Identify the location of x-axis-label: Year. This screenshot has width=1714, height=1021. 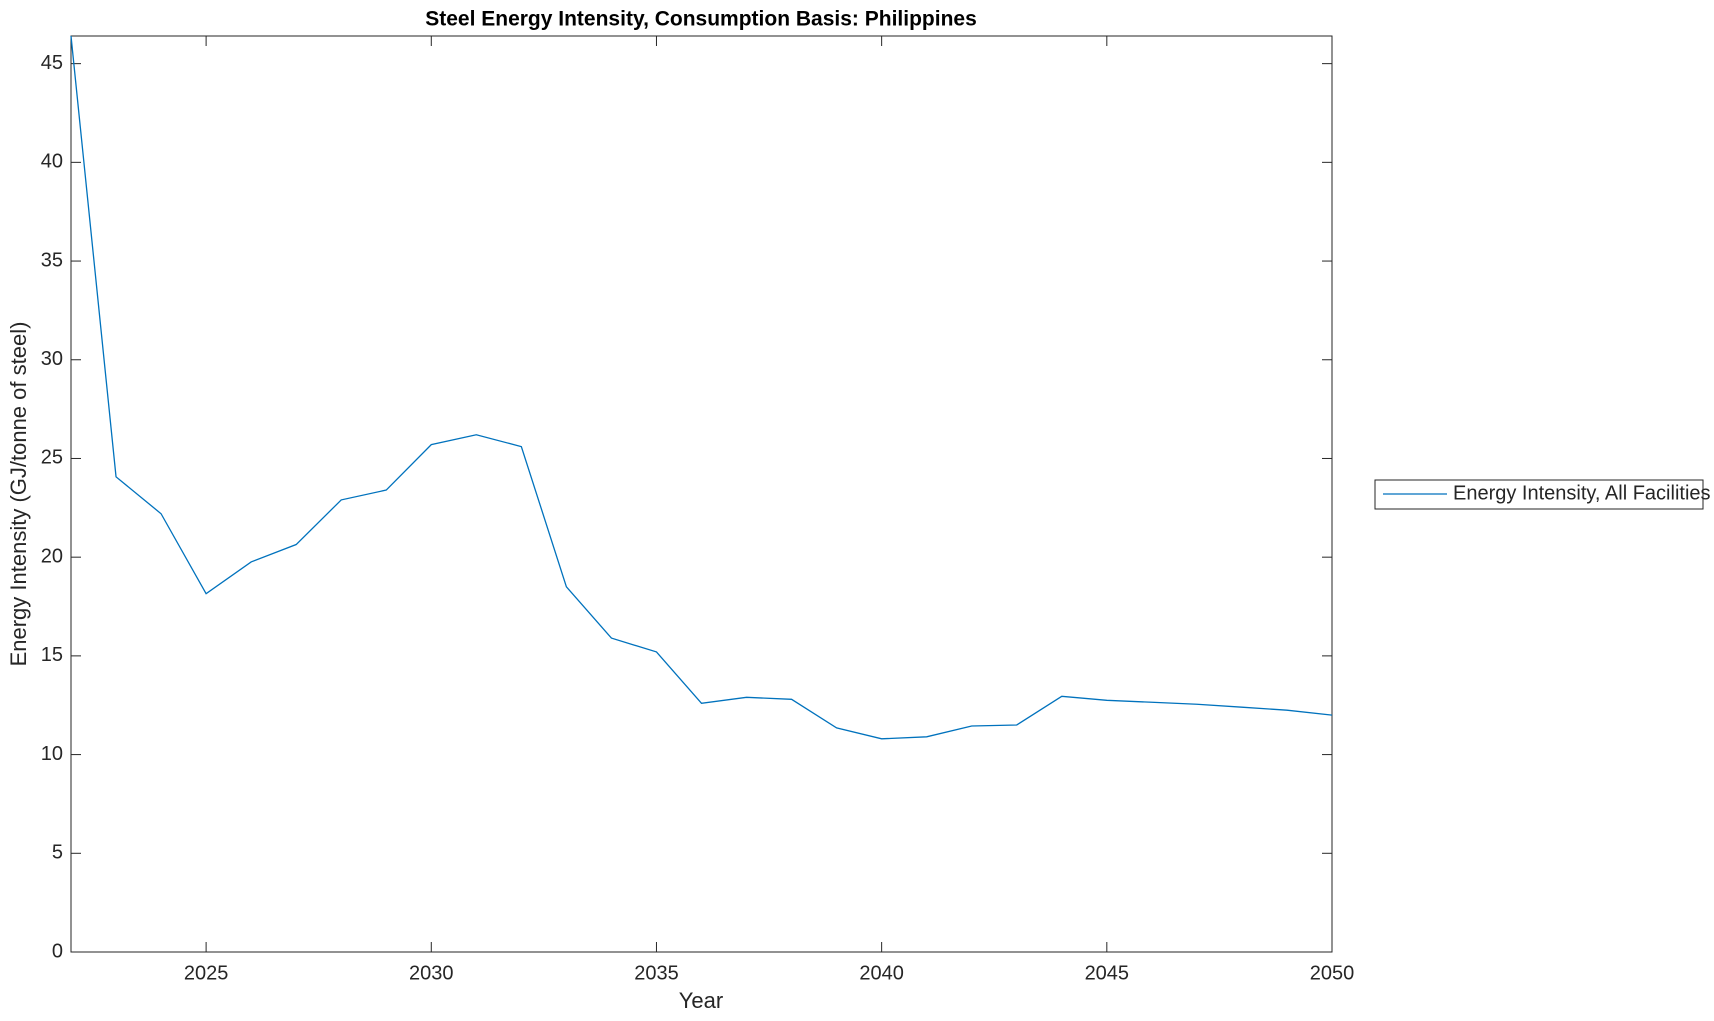
(701, 1000).